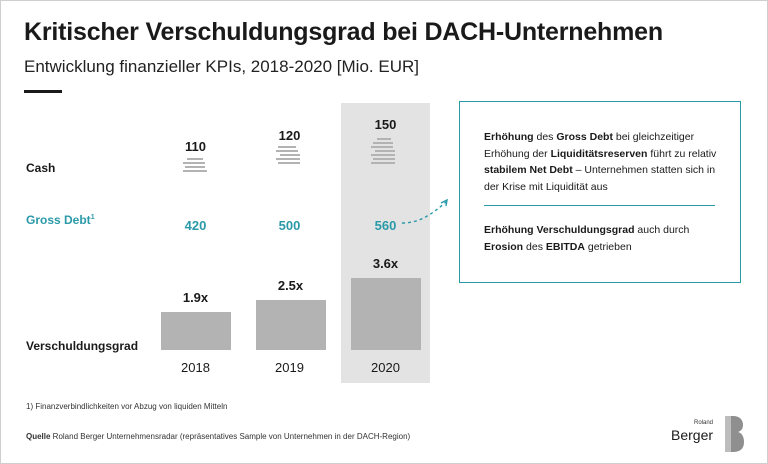  I want to click on roland-berger-logo: Roland Berger, so click(707, 434).